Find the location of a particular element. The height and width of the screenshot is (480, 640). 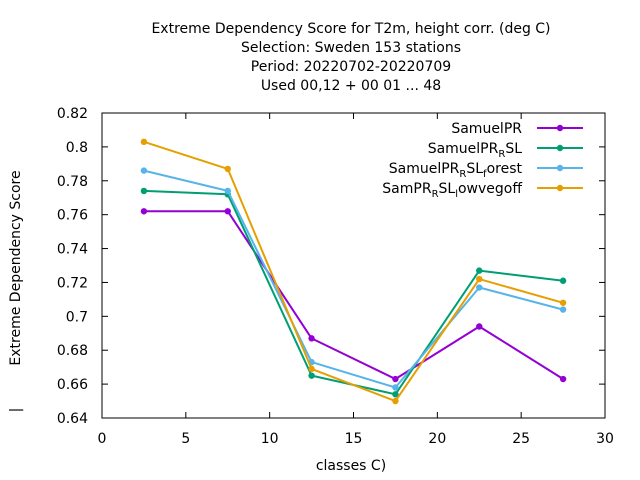

y-tick-label: 0.82 is located at coordinates (72, 114).